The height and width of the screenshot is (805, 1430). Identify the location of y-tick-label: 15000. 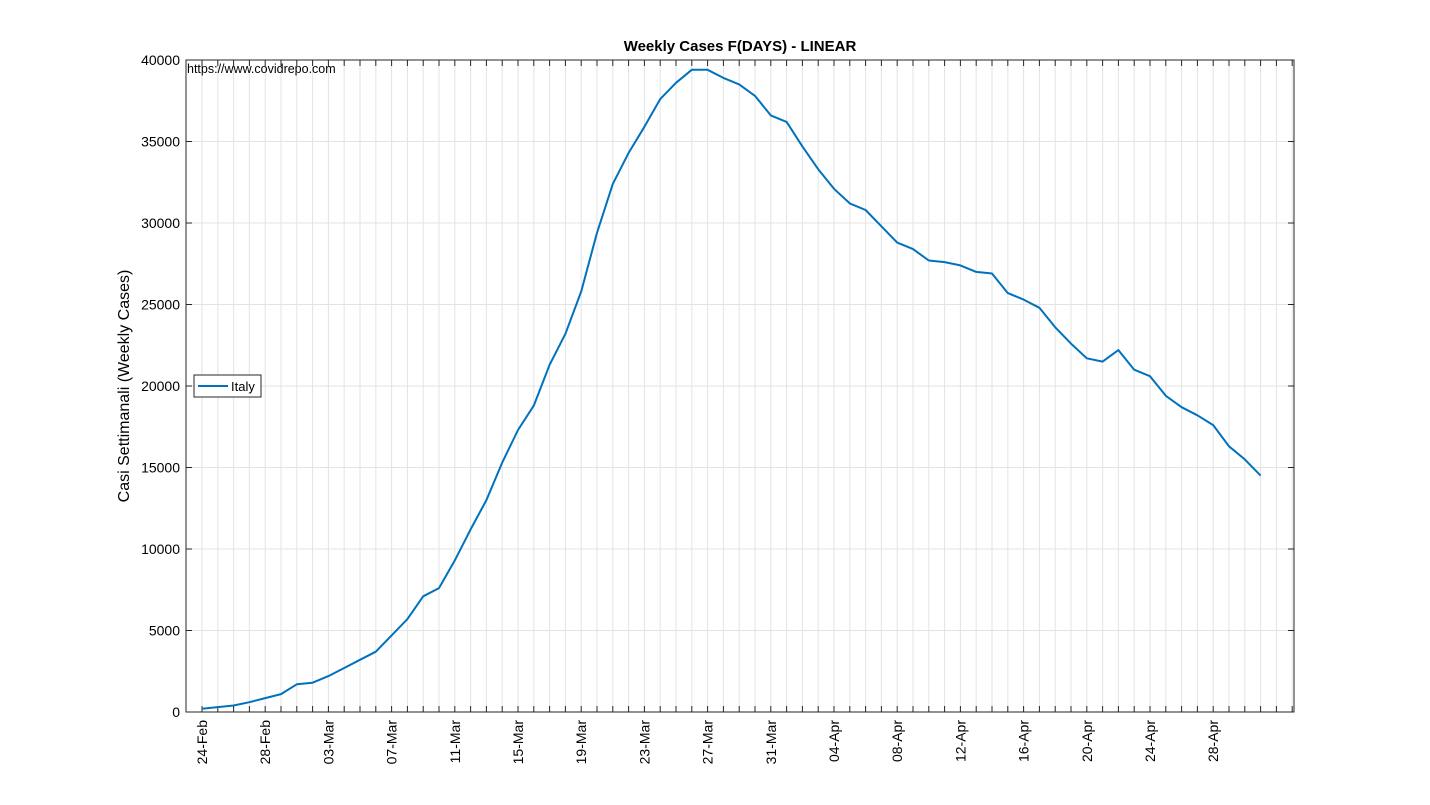
(160, 468).